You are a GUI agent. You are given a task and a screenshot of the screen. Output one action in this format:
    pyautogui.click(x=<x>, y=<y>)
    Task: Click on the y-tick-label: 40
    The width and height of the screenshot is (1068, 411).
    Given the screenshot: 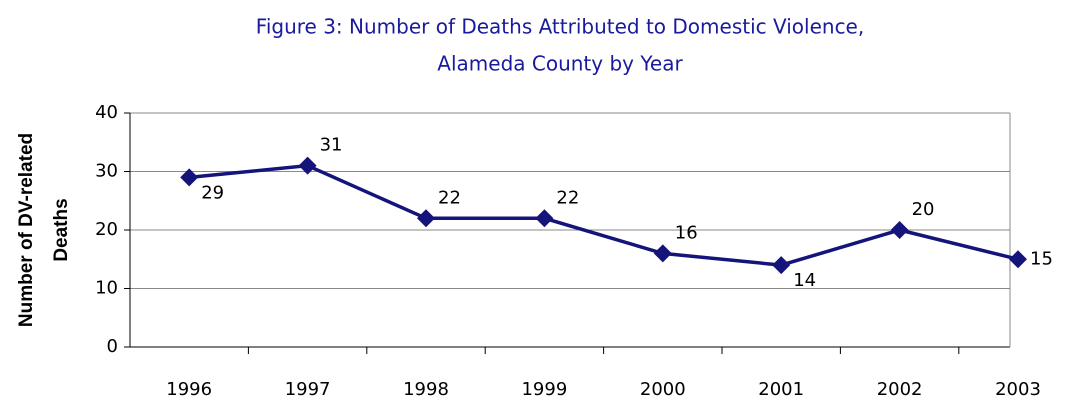 What is the action you would take?
    pyautogui.click(x=106, y=112)
    